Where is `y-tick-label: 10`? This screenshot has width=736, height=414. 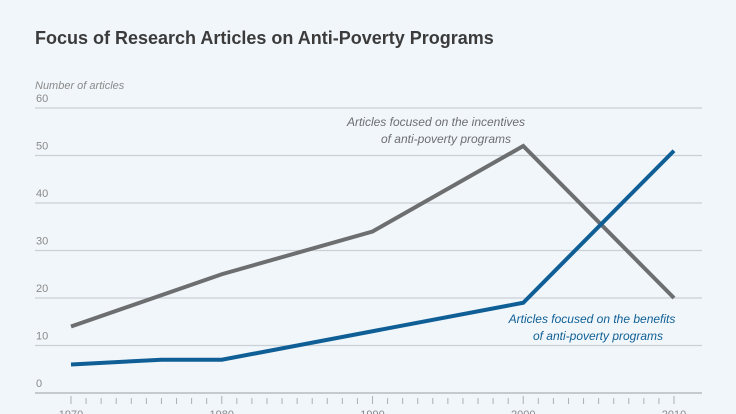 y-tick-label: 10 is located at coordinates (42, 337).